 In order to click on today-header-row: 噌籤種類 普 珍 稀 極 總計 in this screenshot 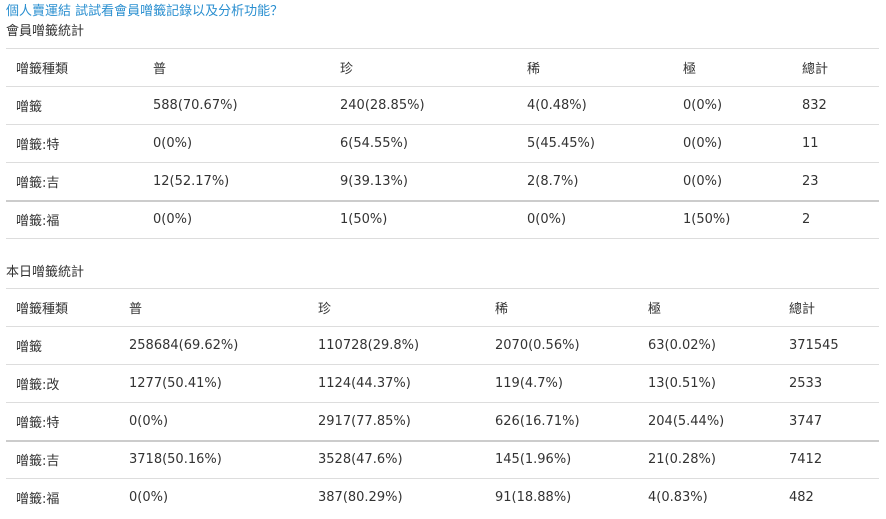, I will do `click(442, 307)`.